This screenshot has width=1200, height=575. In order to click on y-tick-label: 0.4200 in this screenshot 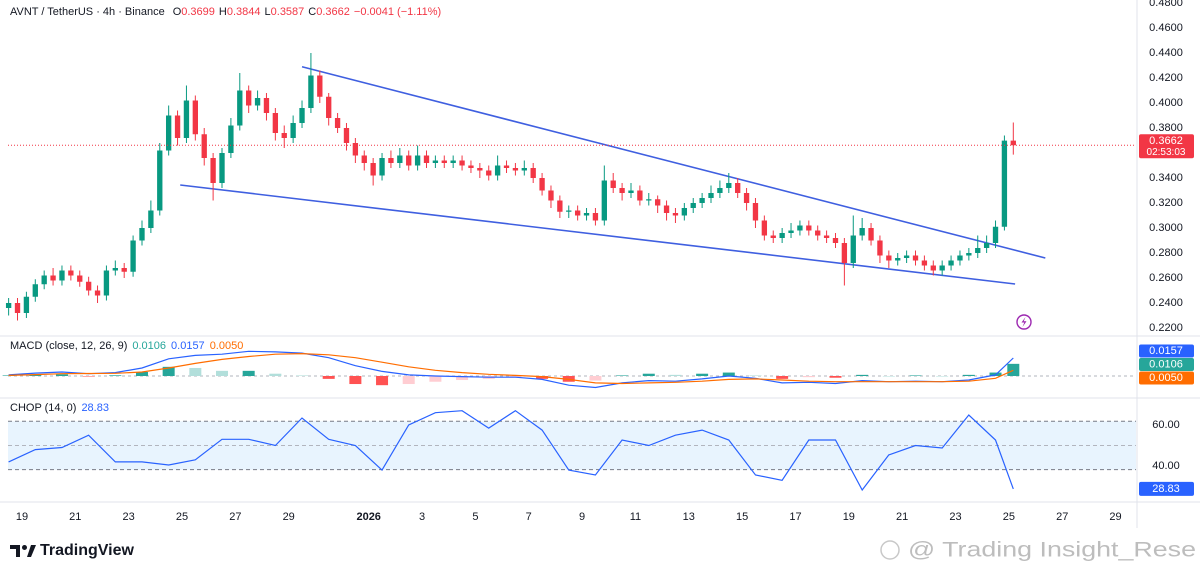, I will do `click(1166, 78)`.